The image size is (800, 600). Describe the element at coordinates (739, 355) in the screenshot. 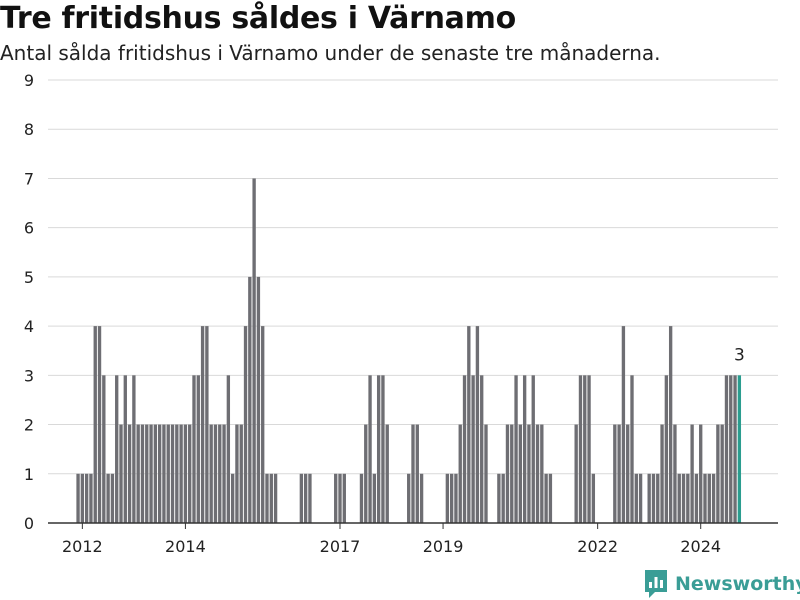

I see `latest-value-label: 3` at that location.